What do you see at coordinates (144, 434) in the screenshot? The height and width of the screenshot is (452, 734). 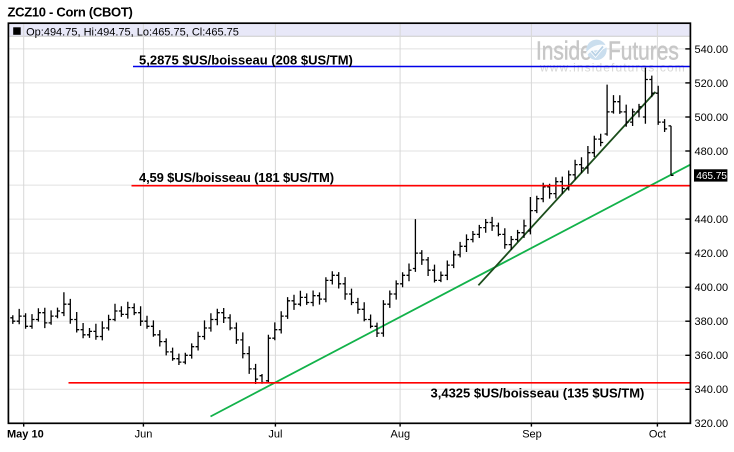 I see `svg-text: Jun` at bounding box center [144, 434].